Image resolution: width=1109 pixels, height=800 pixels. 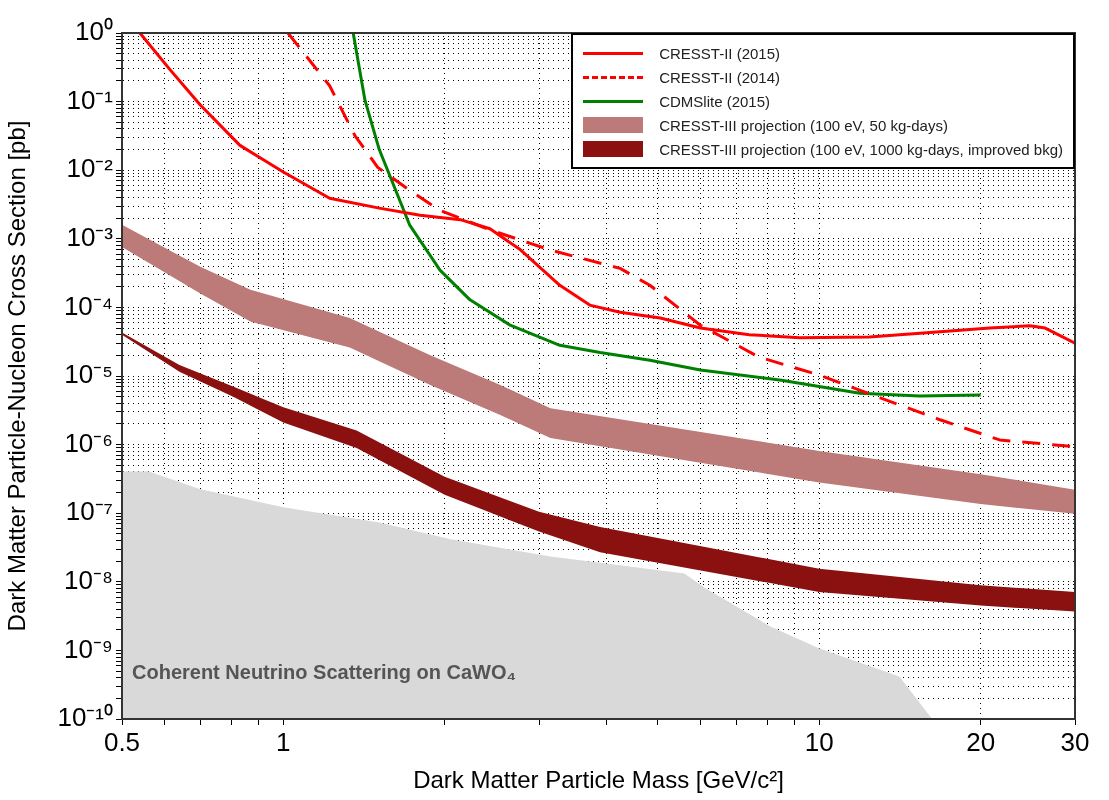 I want to click on y-tick-label: 10⁻⁸, so click(x=88, y=579).